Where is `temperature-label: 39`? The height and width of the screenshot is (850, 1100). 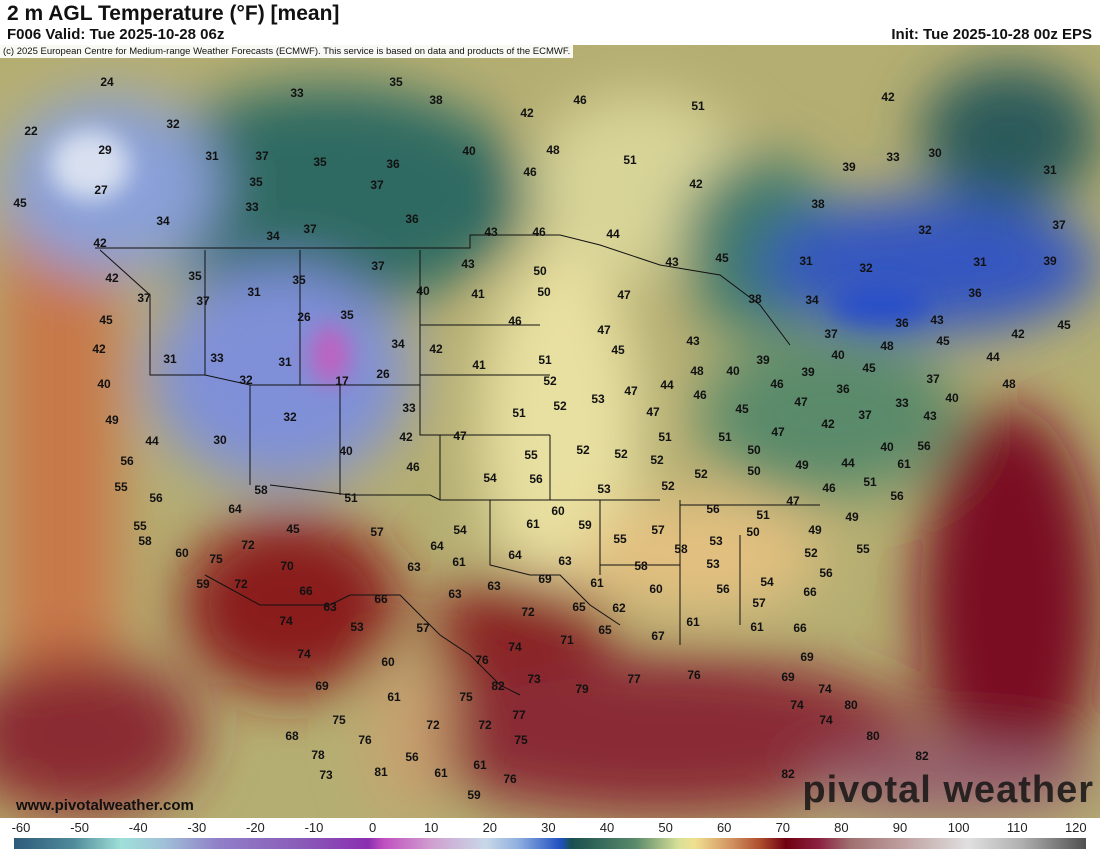
temperature-label: 39 is located at coordinates (1050, 261).